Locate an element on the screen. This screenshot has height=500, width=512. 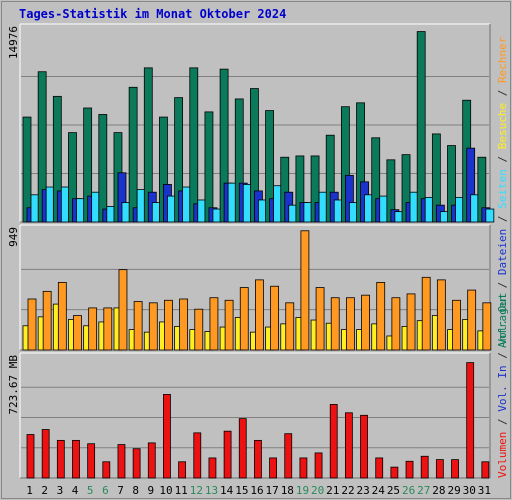
legend-anfragen: Anfragen is located at coordinates (502, 321).